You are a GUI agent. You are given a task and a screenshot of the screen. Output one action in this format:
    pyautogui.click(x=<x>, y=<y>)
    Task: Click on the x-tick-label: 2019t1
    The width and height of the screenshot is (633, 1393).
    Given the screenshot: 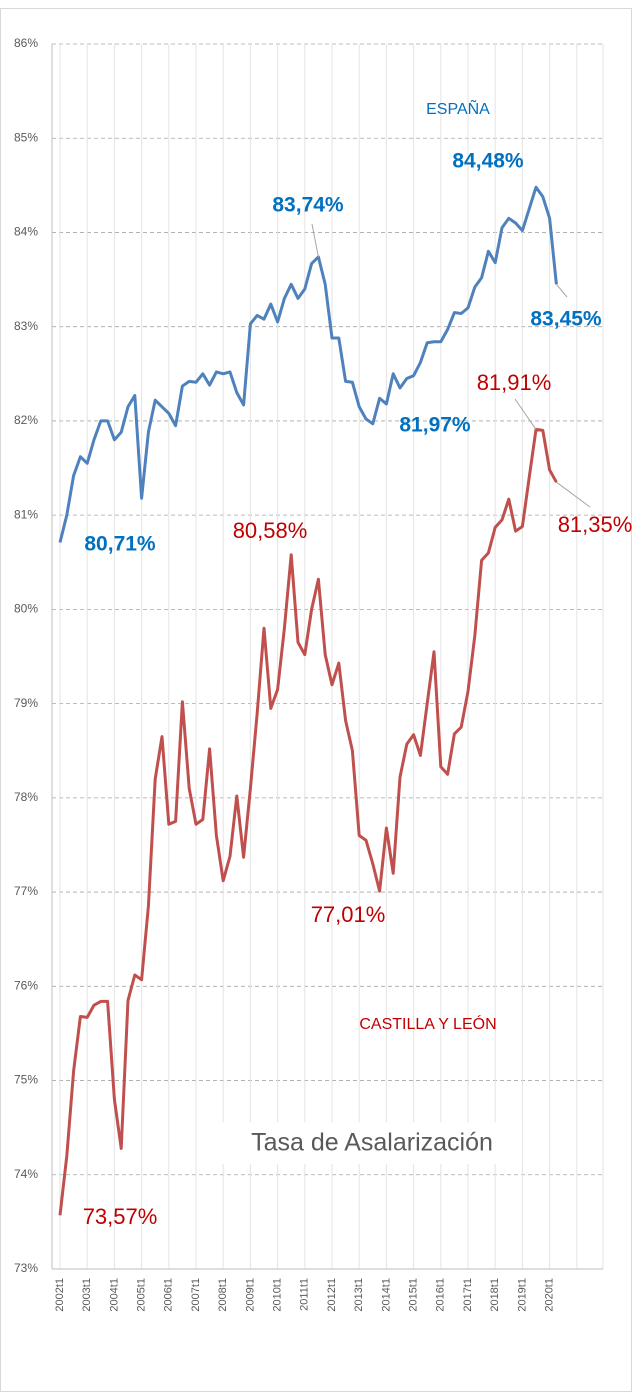 What is the action you would take?
    pyautogui.click(x=522, y=1295)
    